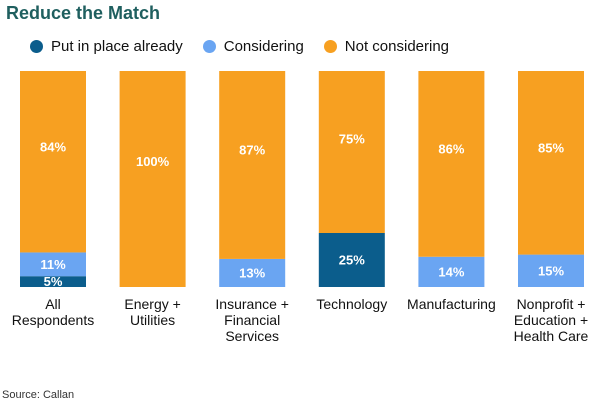 This screenshot has height=404, width=600. I want to click on data-label-not-considering-nonprofit-education-health-care: 85%, so click(551, 148).